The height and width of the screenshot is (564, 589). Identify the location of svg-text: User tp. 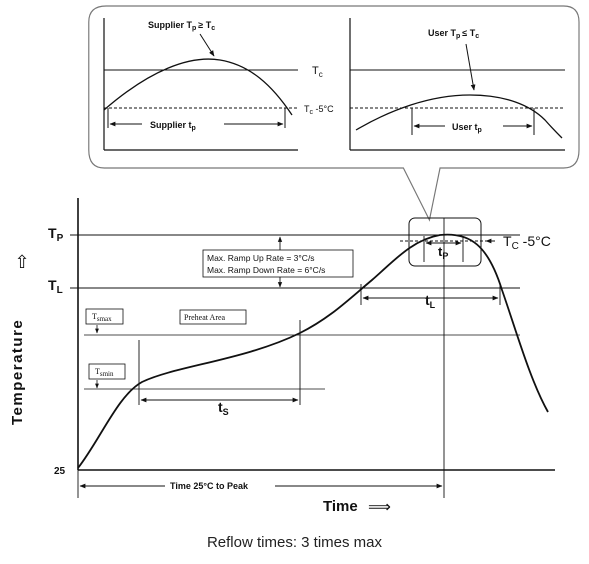
(467, 128).